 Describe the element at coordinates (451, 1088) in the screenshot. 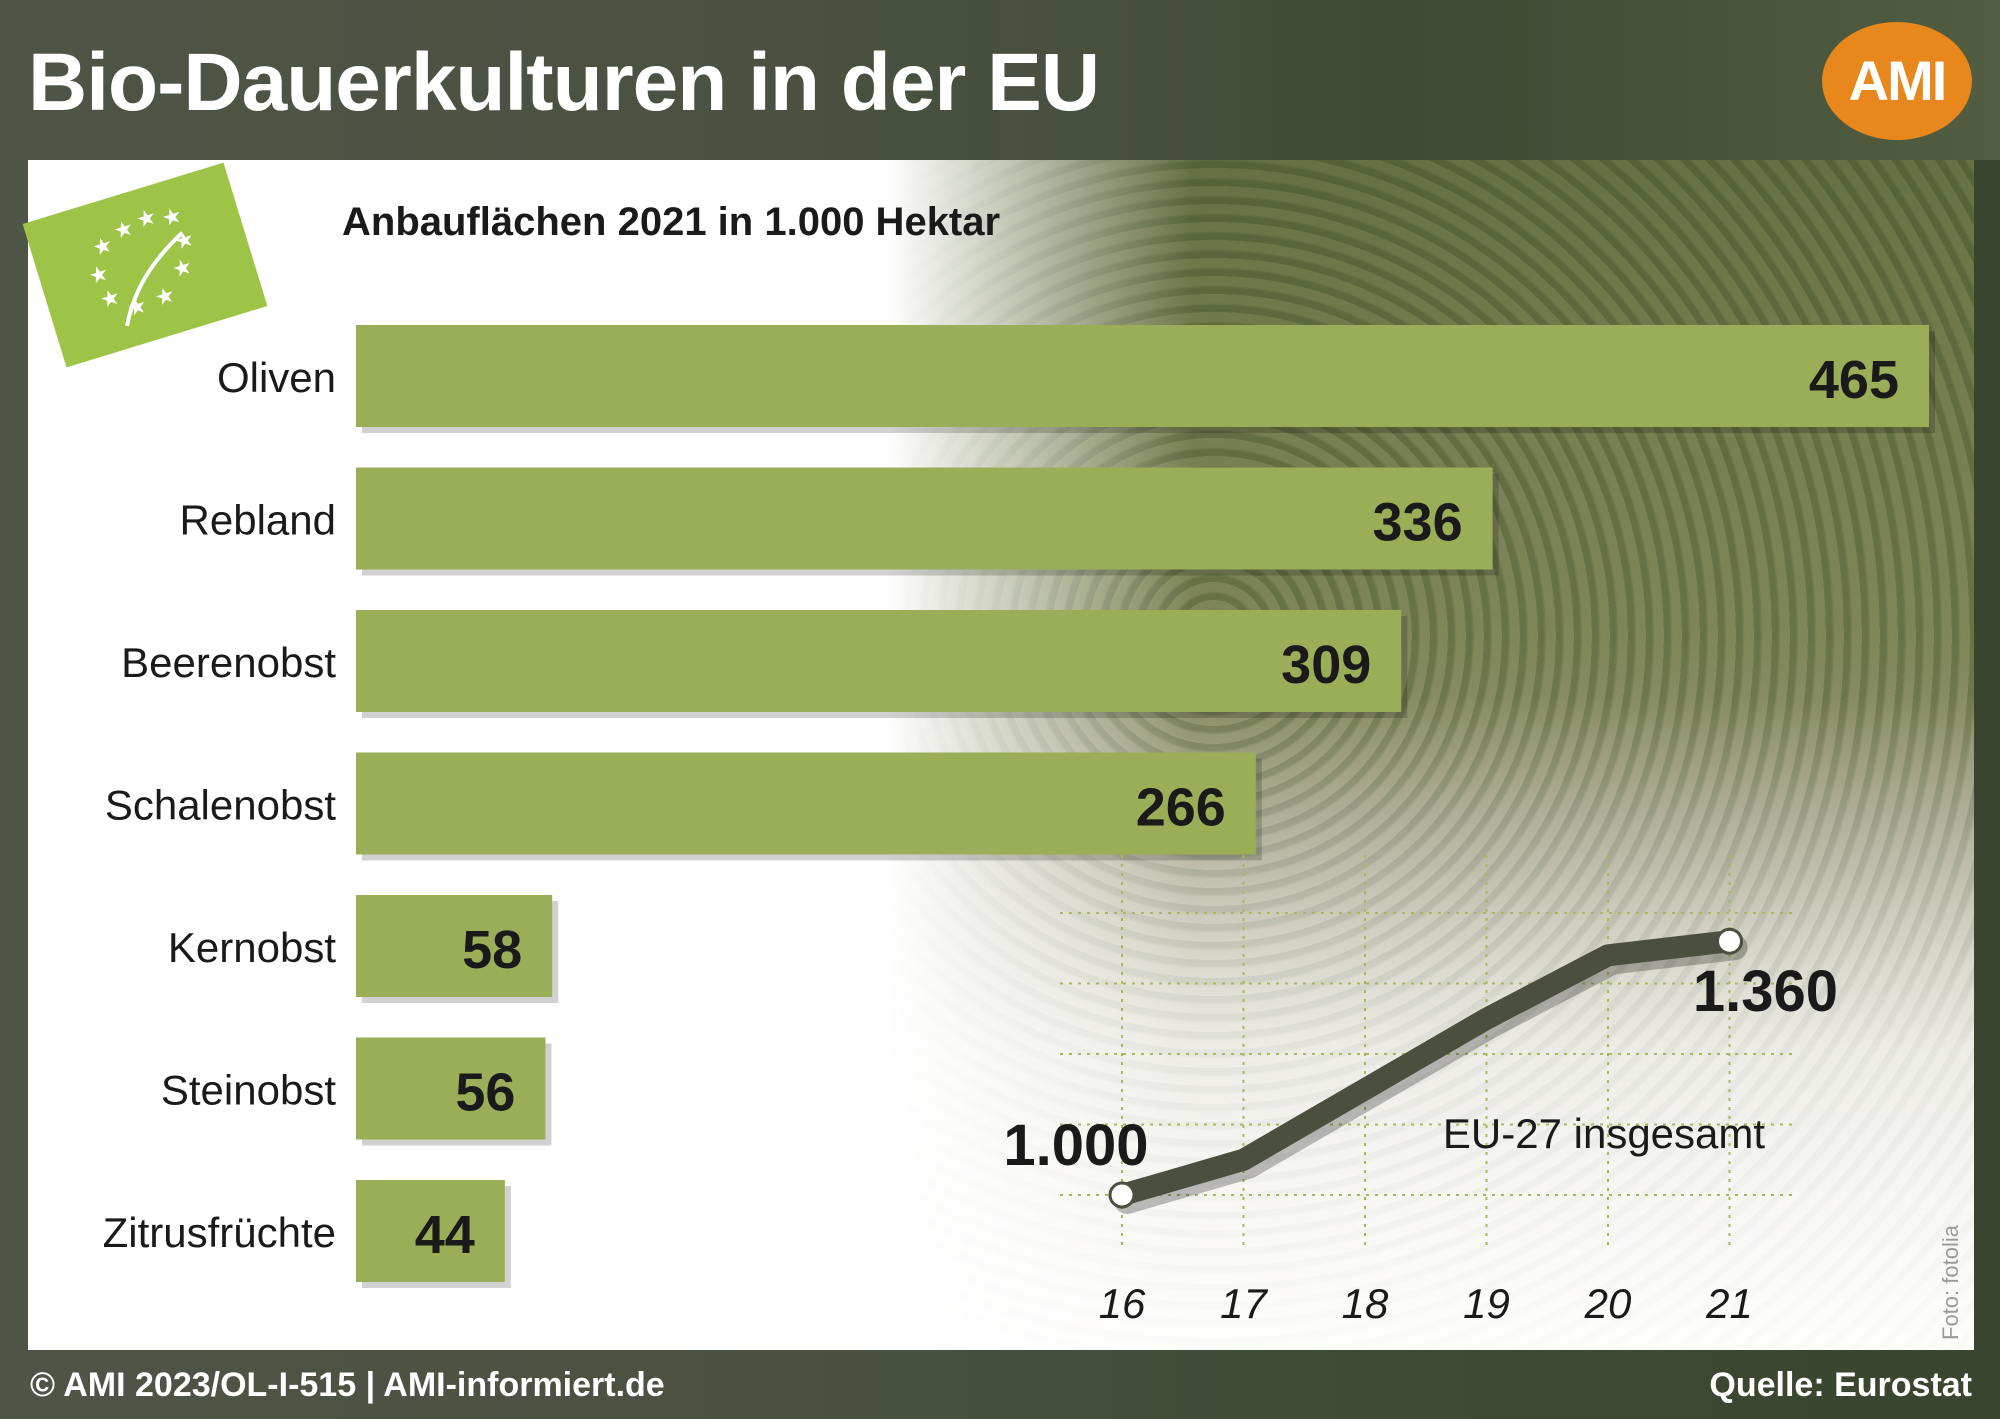

I see `bar-steinobst` at that location.